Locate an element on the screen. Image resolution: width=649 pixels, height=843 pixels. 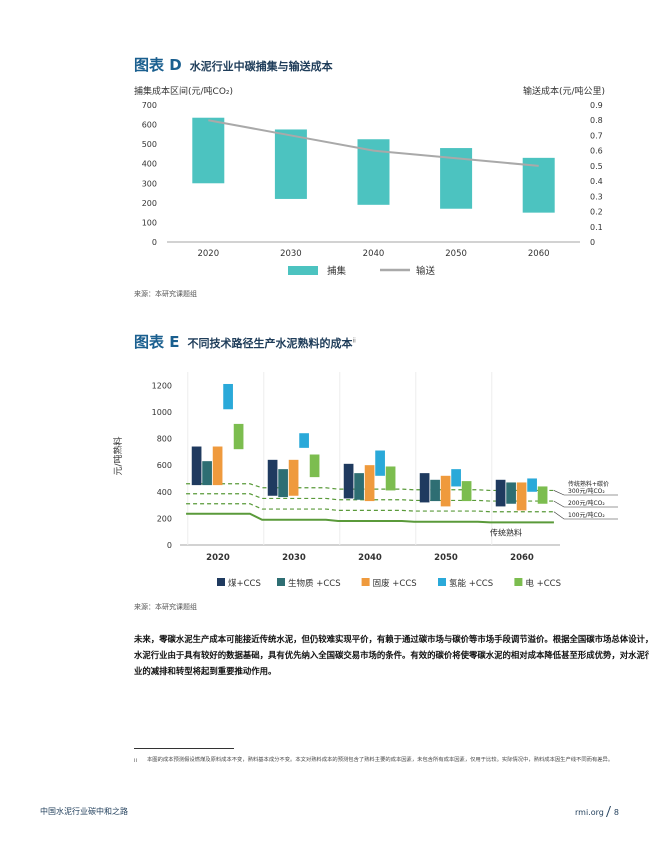
figure-e-legend-label: 电 +CCS is located at coordinates (543, 583).